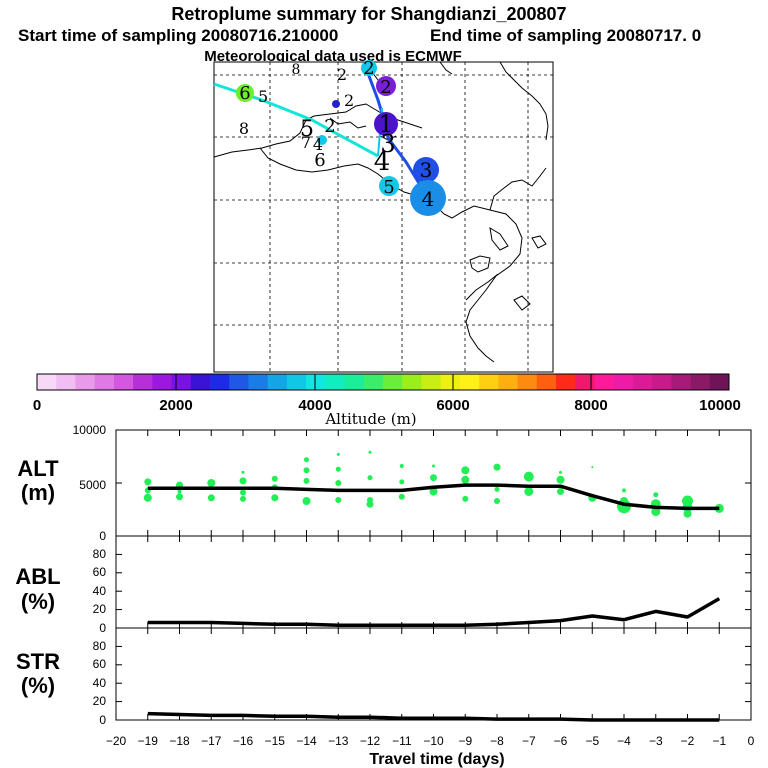  I want to click on str-ytick: 40, so click(100, 683).